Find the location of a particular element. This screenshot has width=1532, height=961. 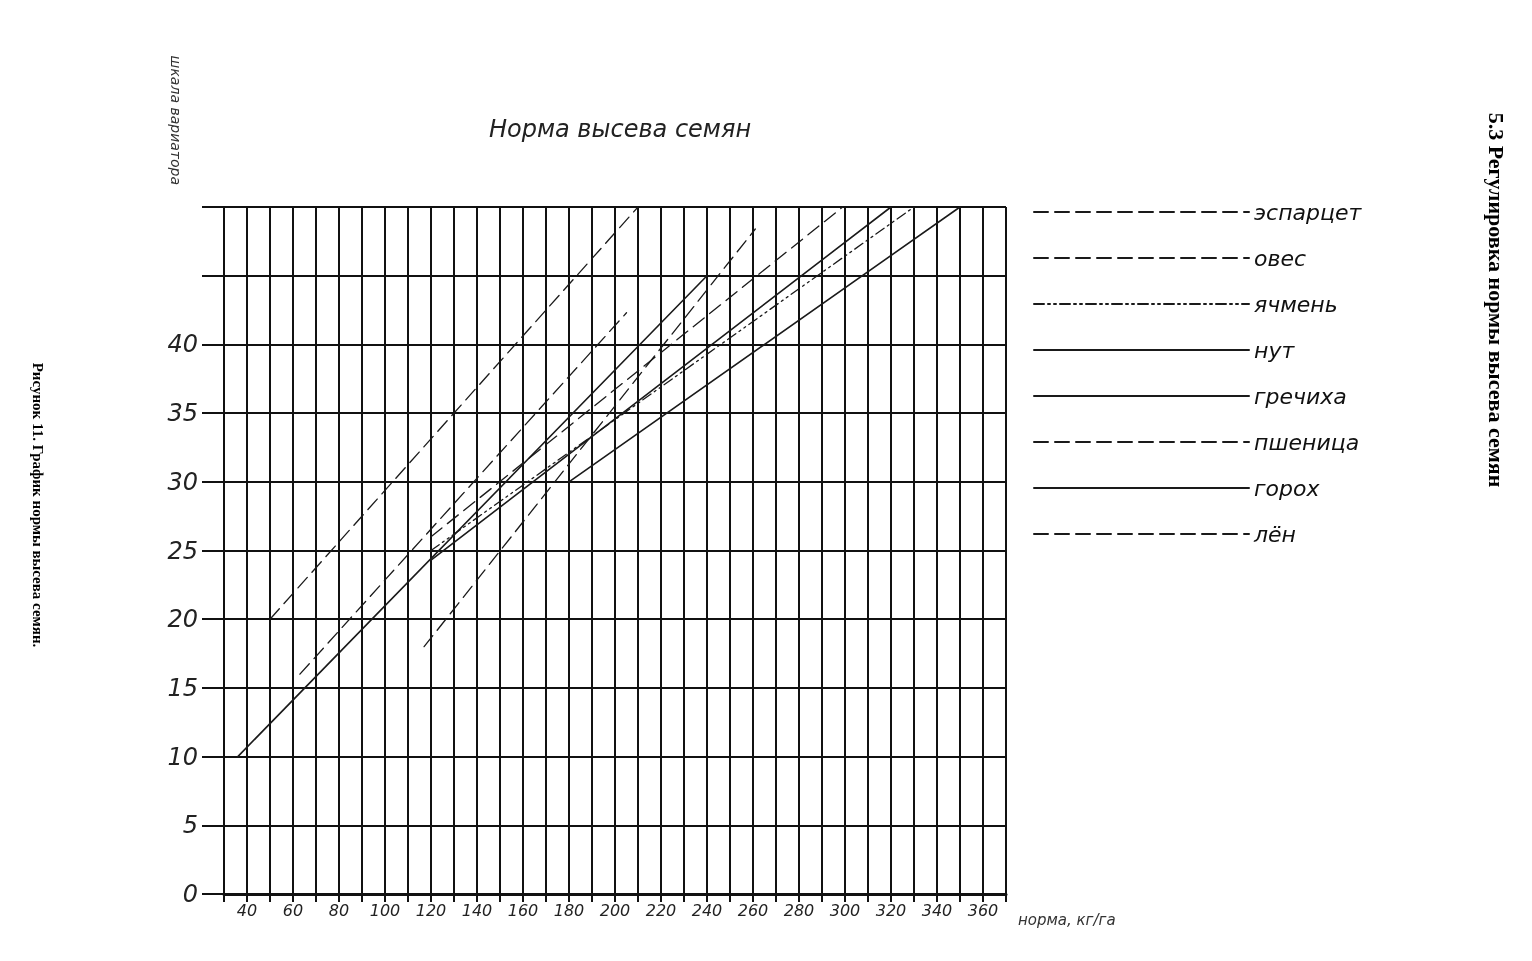

y-tick-label: 0 is located at coordinates (190, 894).